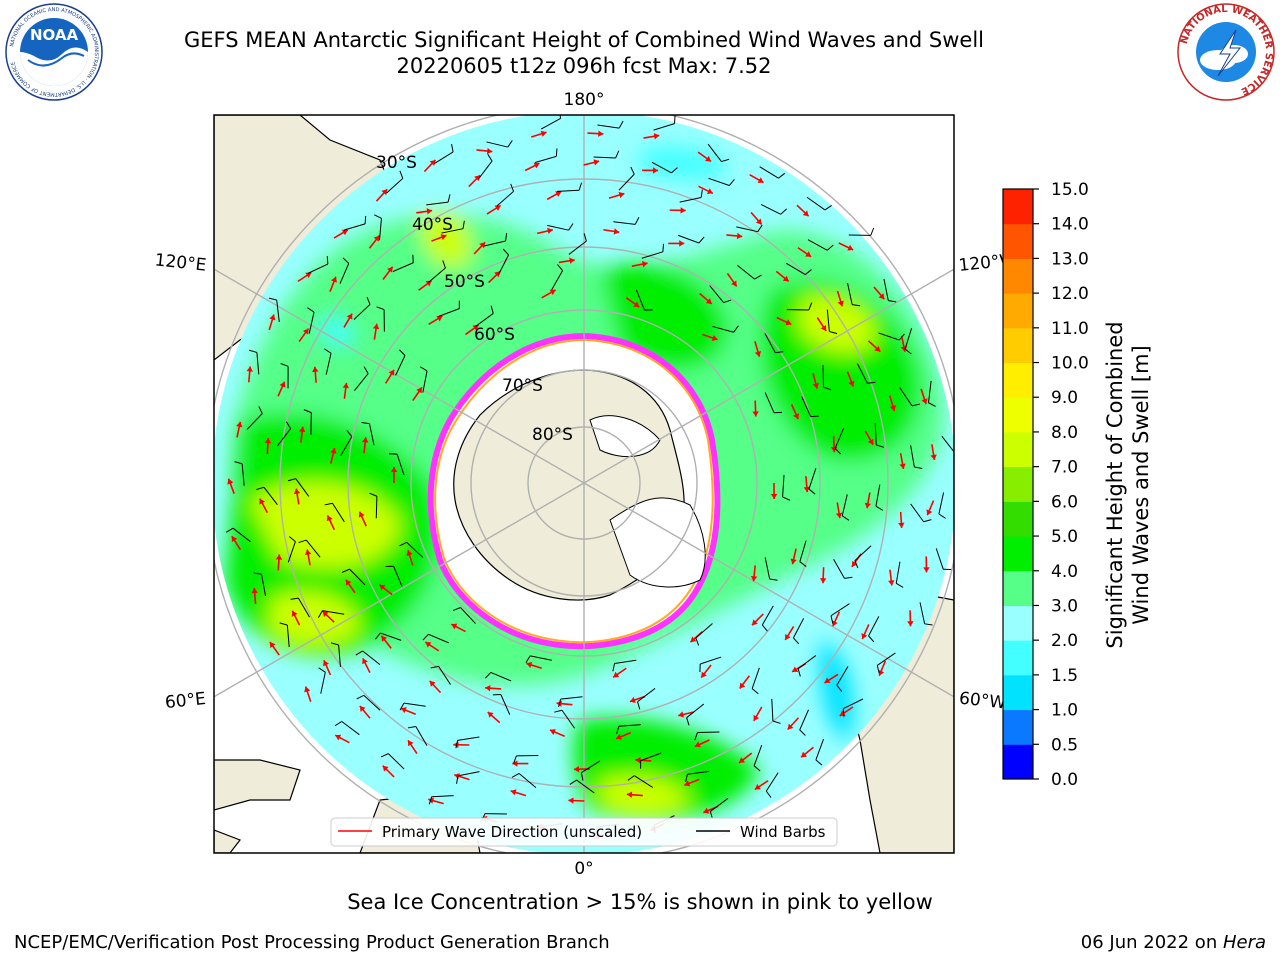 This screenshot has width=1280, height=960. What do you see at coordinates (432, 225) in the screenshot?
I see `lat-label-40s: 40°S` at bounding box center [432, 225].